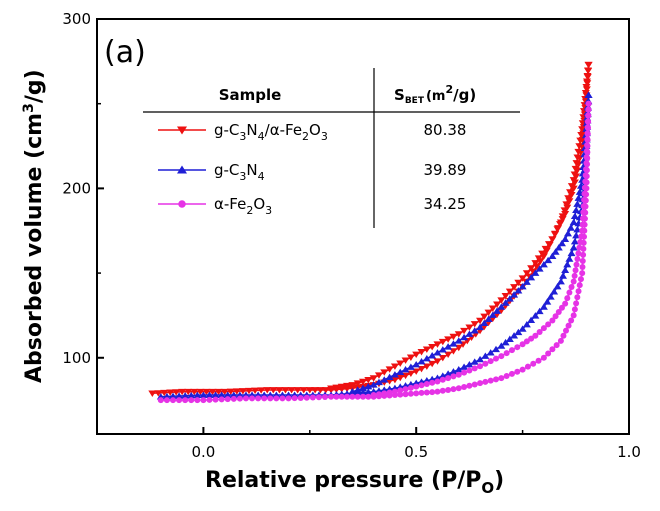  What do you see at coordinates (343, 480) in the screenshot?
I see `x-axis-title-main: Relative pressure (P/P` at bounding box center [343, 480].